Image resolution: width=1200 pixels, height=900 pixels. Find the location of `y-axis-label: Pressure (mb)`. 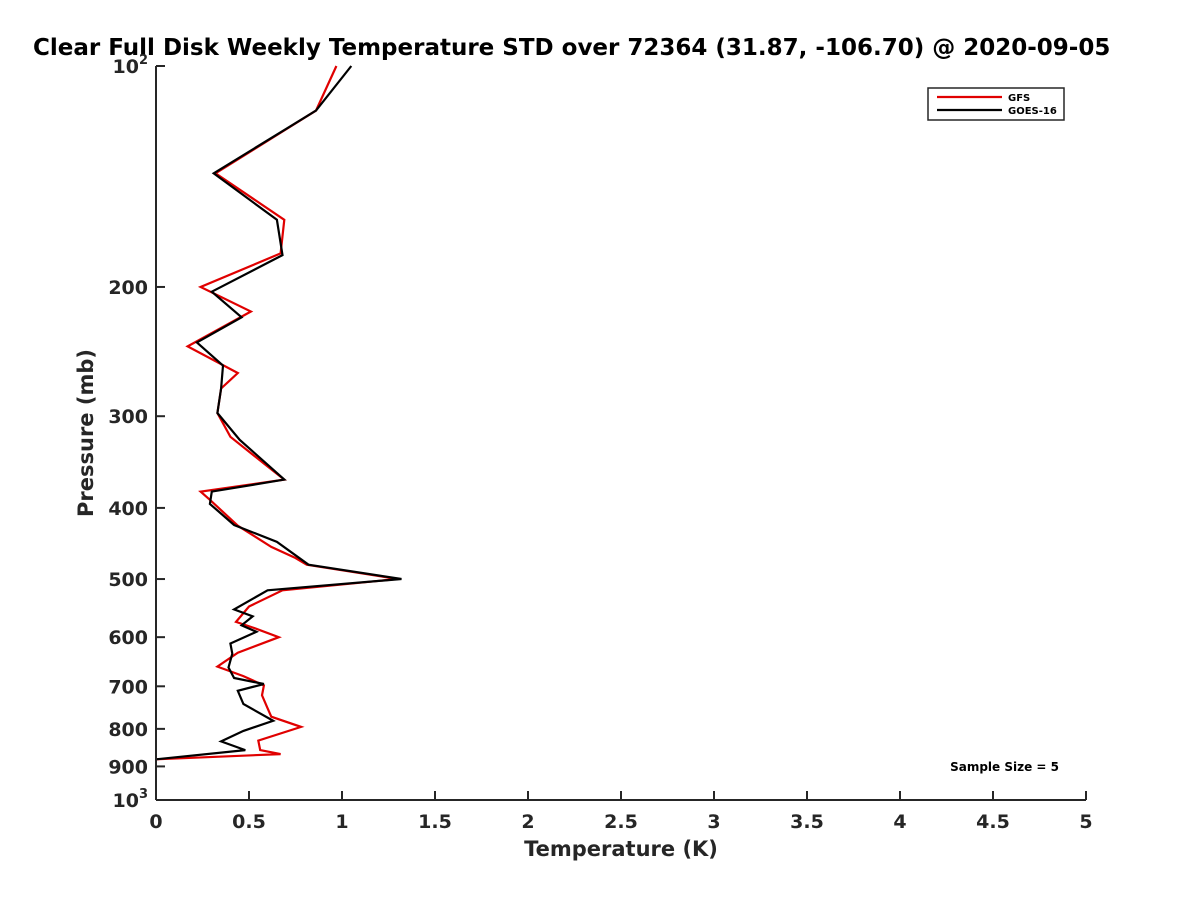

y-axis-label: Pressure (mb) is located at coordinates (86, 433).